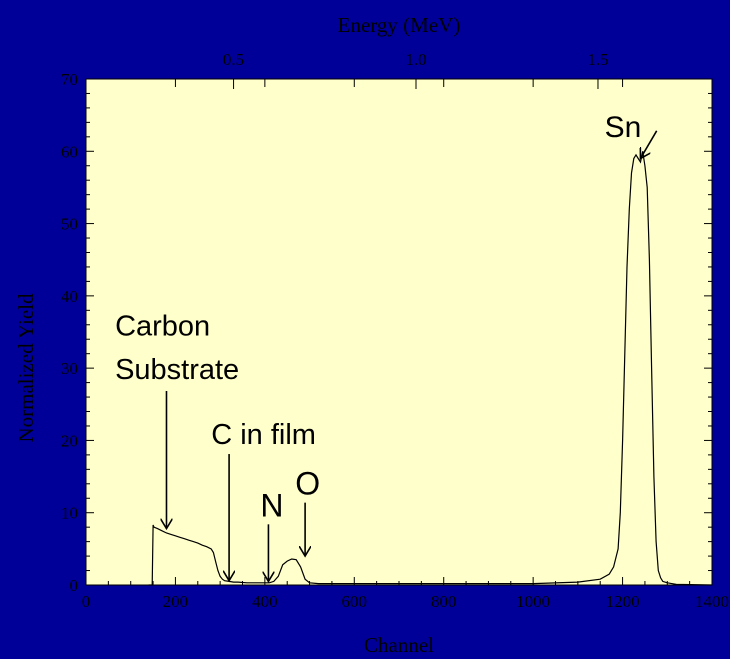 The width and height of the screenshot is (730, 659). What do you see at coordinates (623, 127) in the screenshot?
I see `annotation-label: Sn` at bounding box center [623, 127].